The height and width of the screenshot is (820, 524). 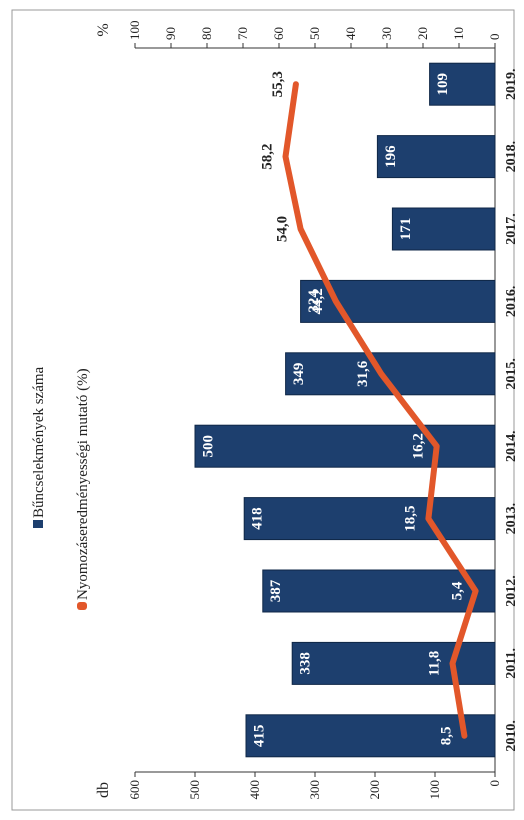 I want to click on bar-value-label: 387, so click(x=276, y=590).